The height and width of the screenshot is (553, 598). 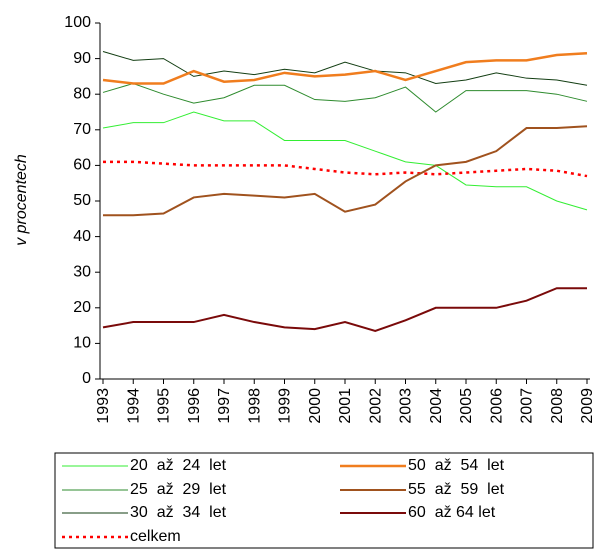 What do you see at coordinates (452, 512) in the screenshot?
I see `legend-label: 60 až 64 let` at bounding box center [452, 512].